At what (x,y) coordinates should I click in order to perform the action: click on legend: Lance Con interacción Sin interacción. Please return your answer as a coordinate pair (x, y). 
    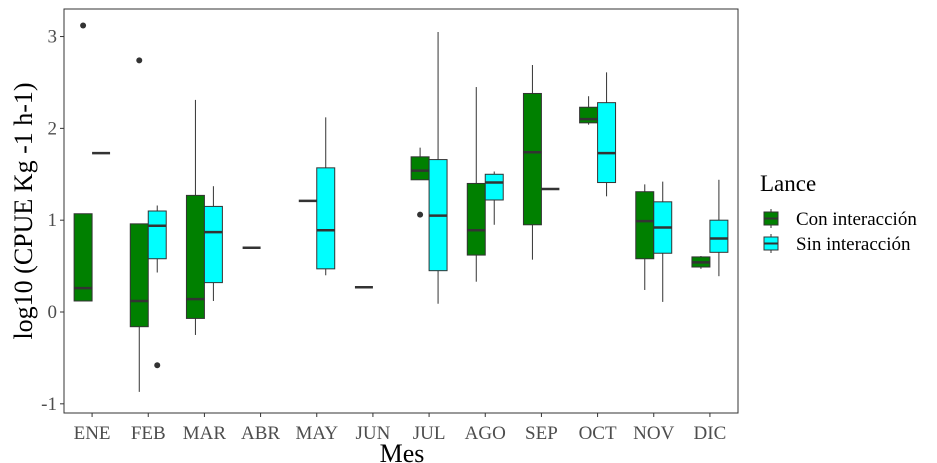
    Looking at the image, I should click on (838, 213).